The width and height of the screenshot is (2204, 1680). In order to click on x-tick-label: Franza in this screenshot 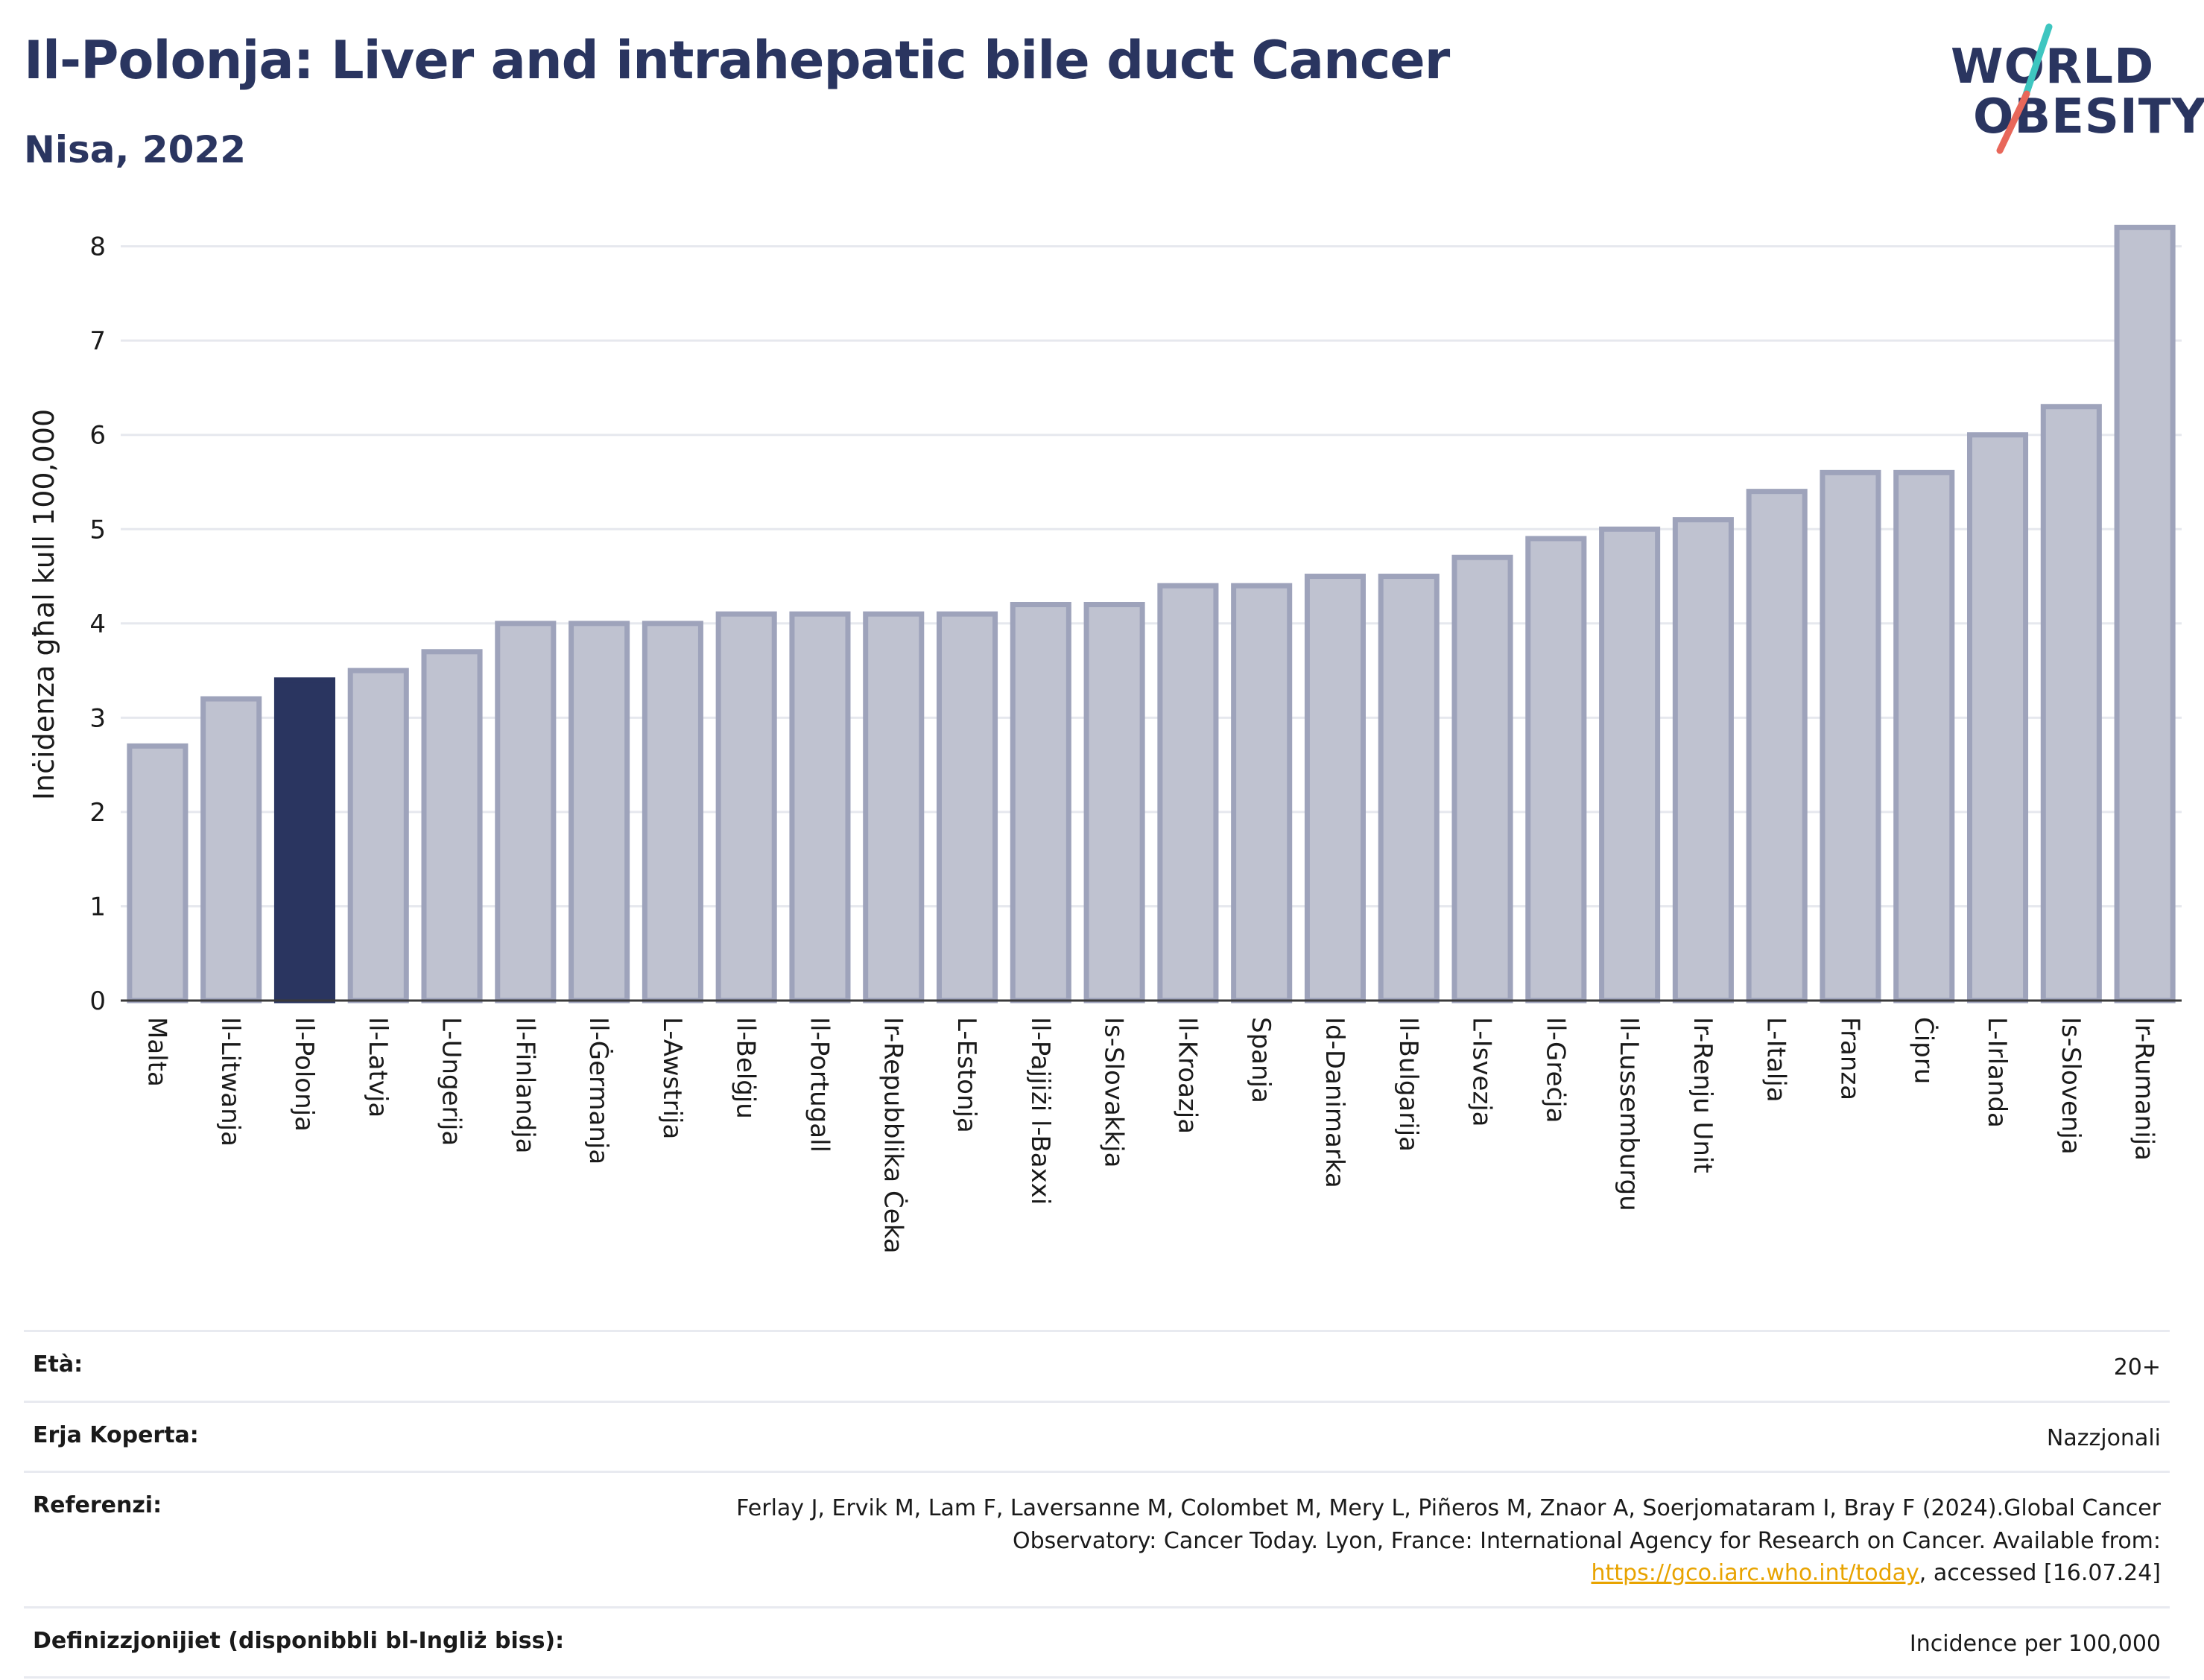, I will do `click(1849, 1058)`.